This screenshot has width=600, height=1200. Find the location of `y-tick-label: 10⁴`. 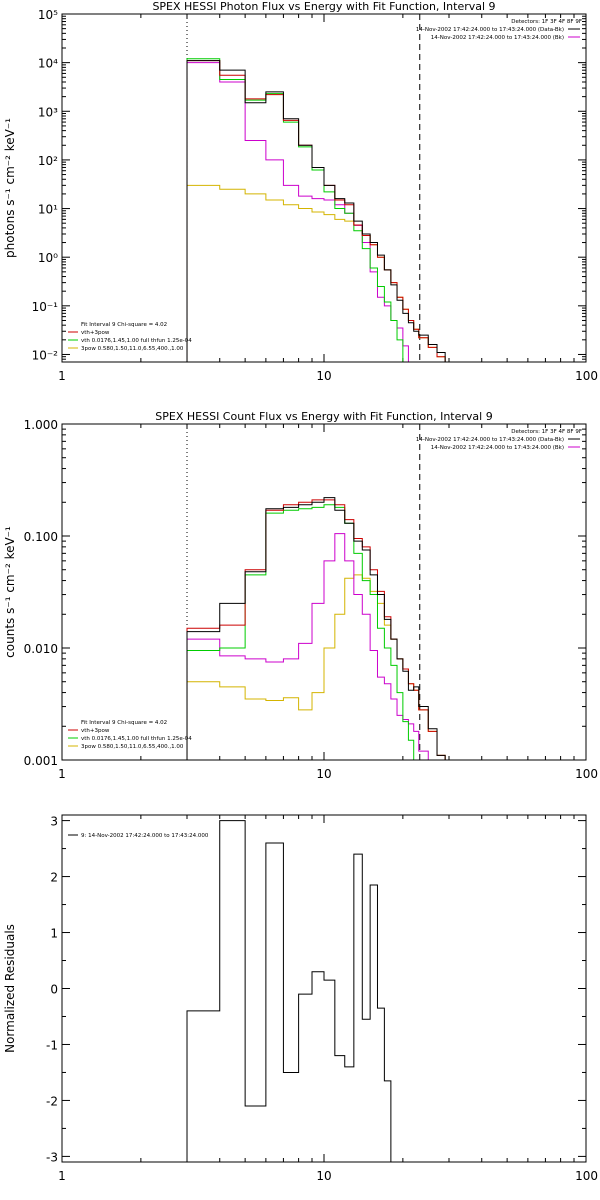

y-tick-label: 10⁴ is located at coordinates (48, 64).